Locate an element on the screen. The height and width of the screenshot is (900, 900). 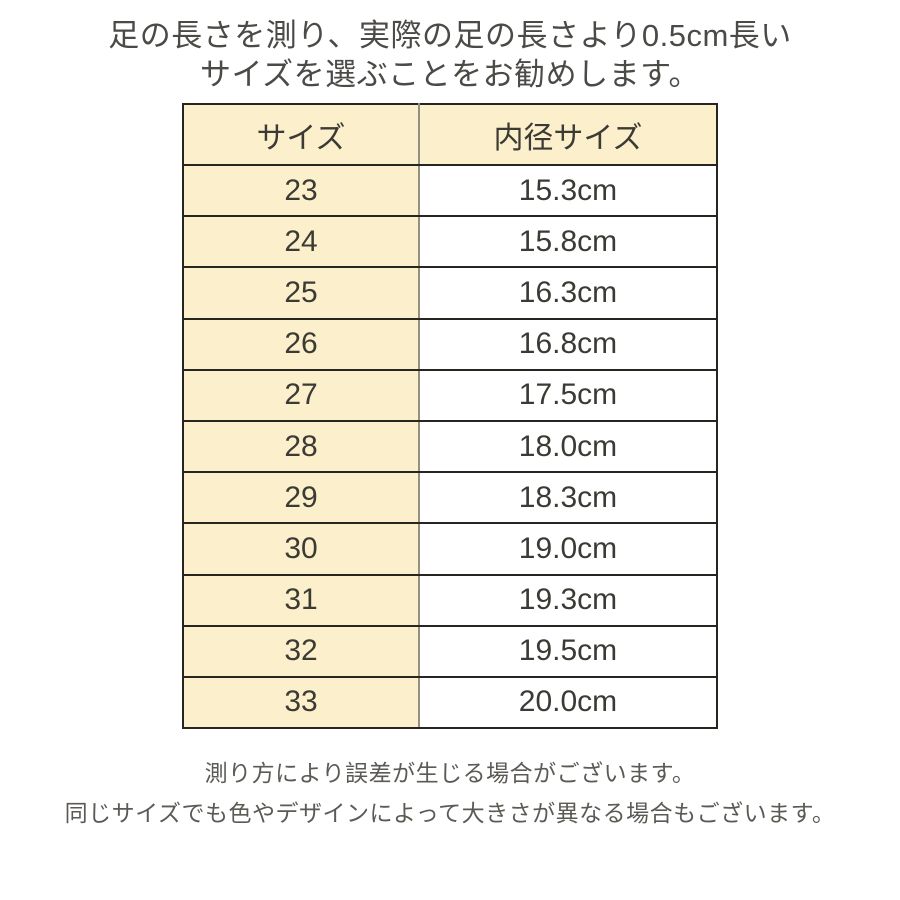
table-row: 27 17.5cm is located at coordinates (450, 395).